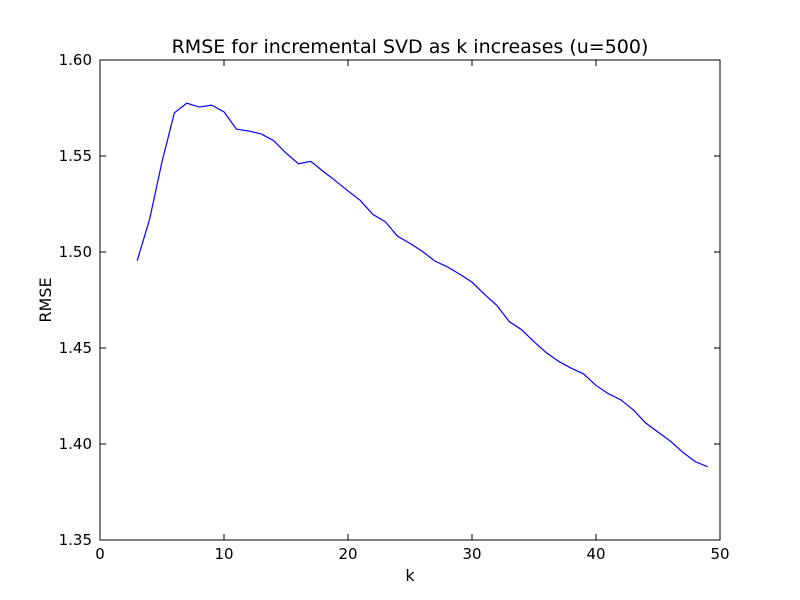 The image size is (800, 600). What do you see at coordinates (75, 444) in the screenshot?
I see `y-tick-label: 1.40` at bounding box center [75, 444].